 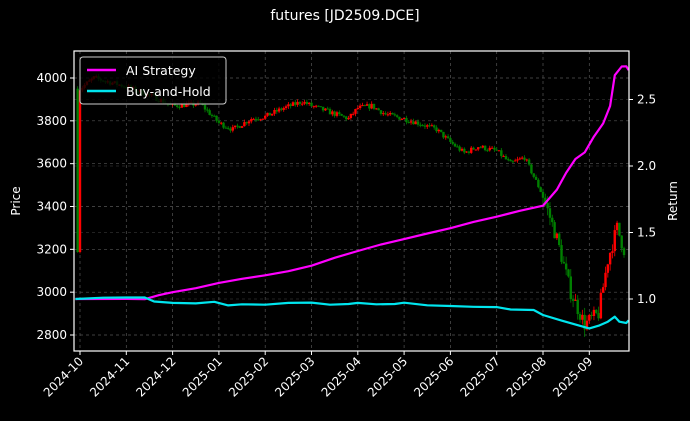 What do you see at coordinates (202, 376) in the screenshot?
I see `x-tick-label: 2025-01` at bounding box center [202, 376].